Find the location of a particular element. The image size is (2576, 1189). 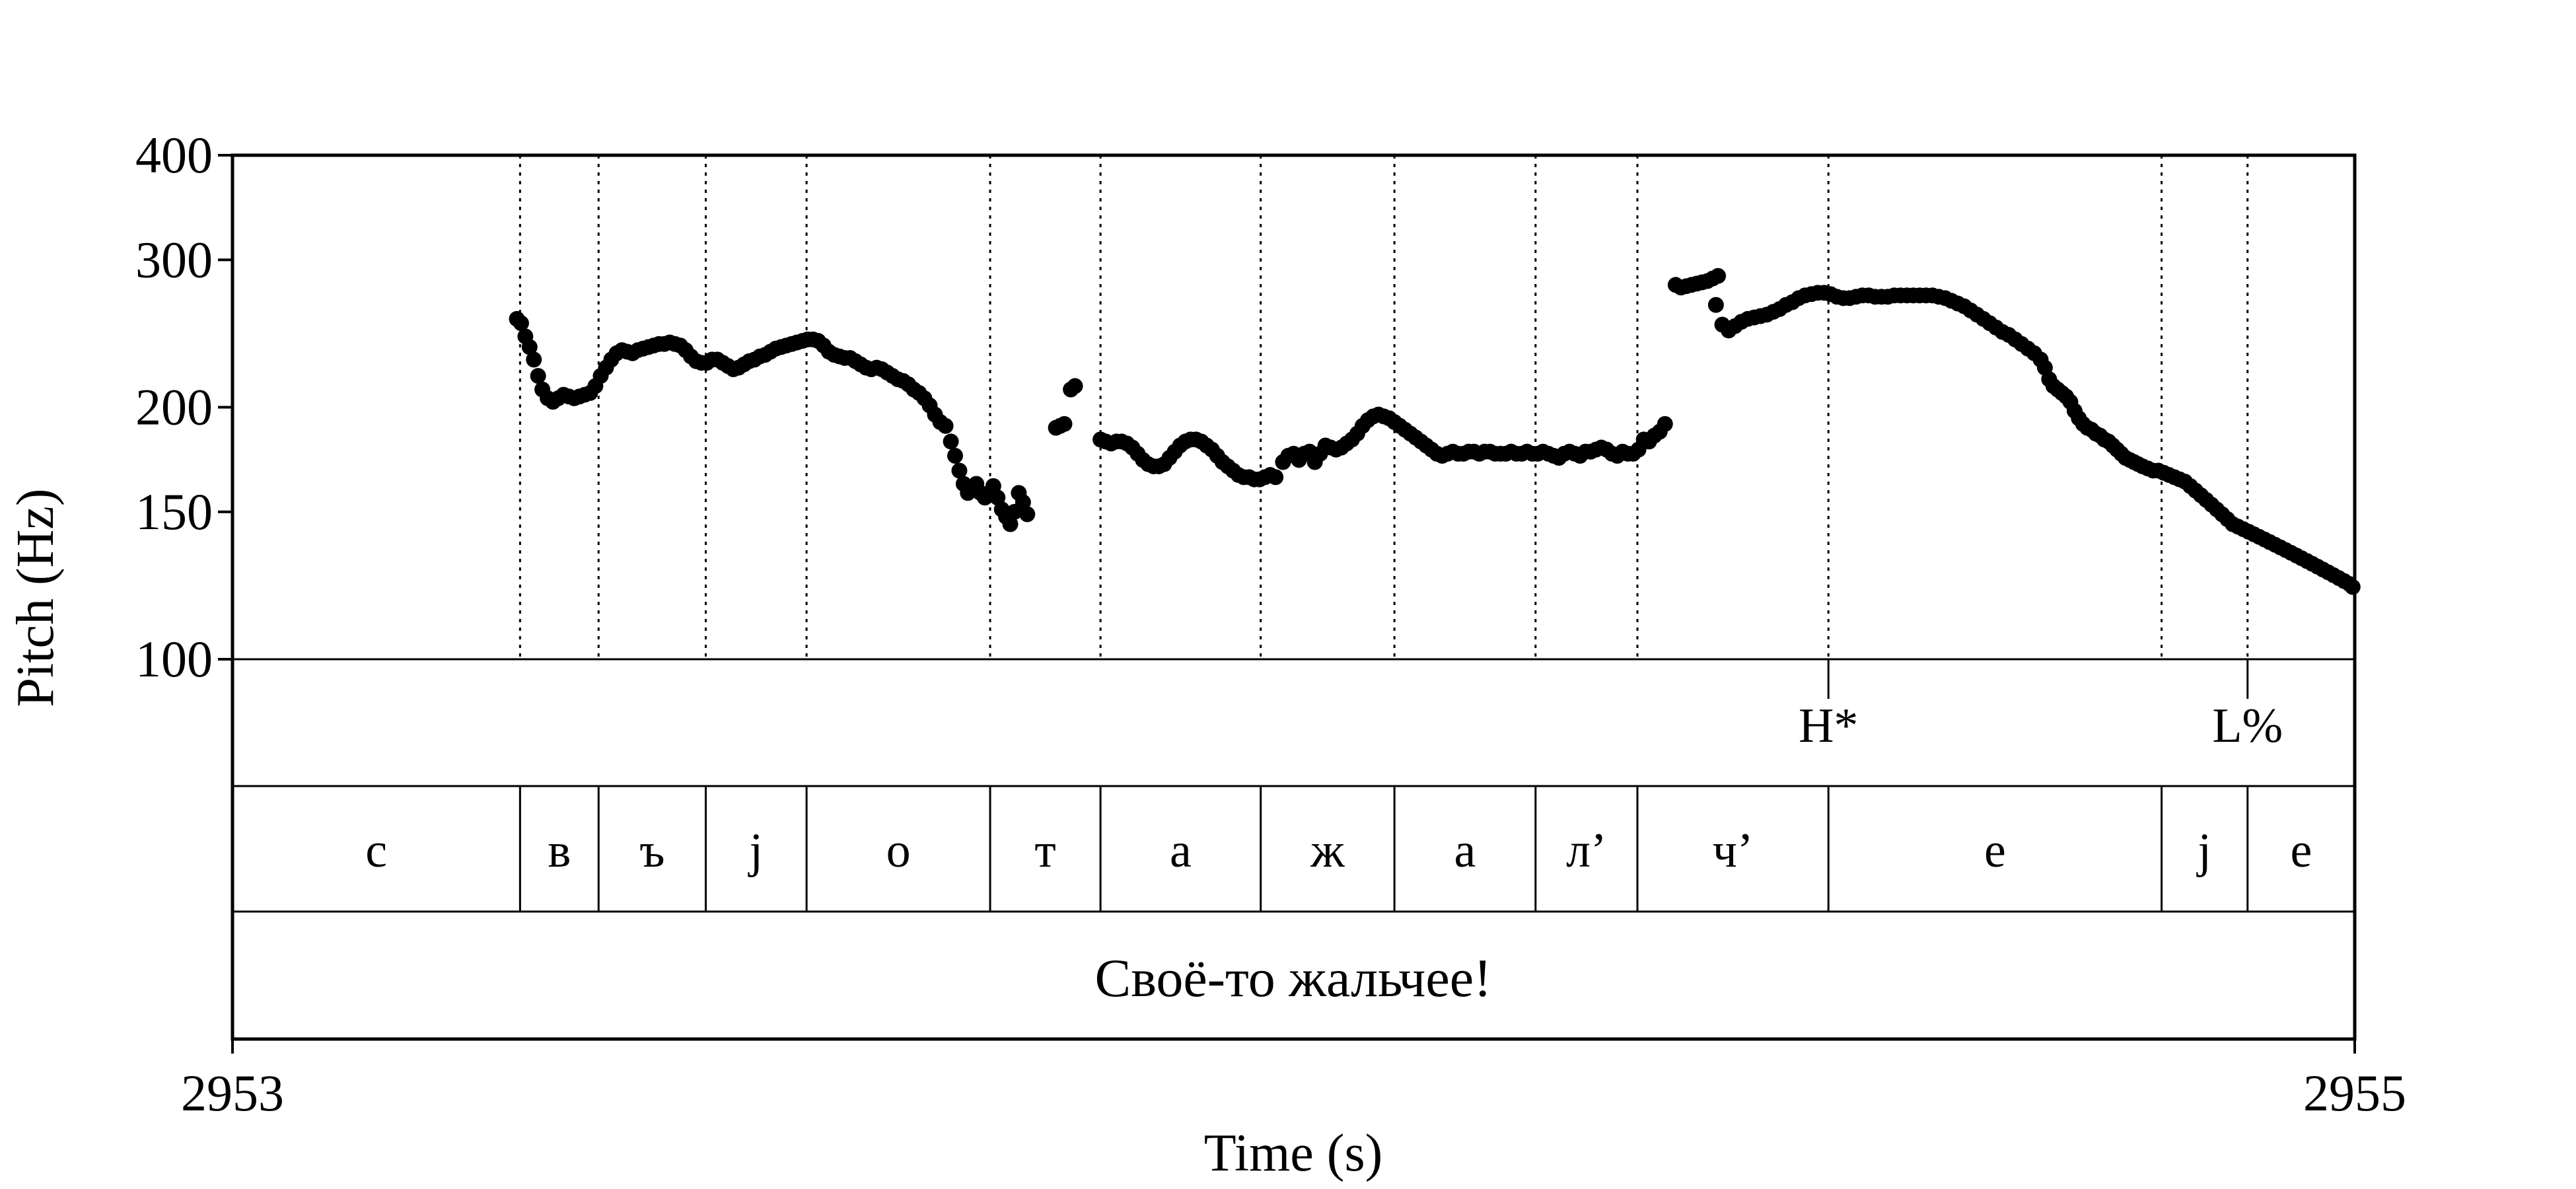

x-tick-label: 2955 is located at coordinates (2355, 1093).